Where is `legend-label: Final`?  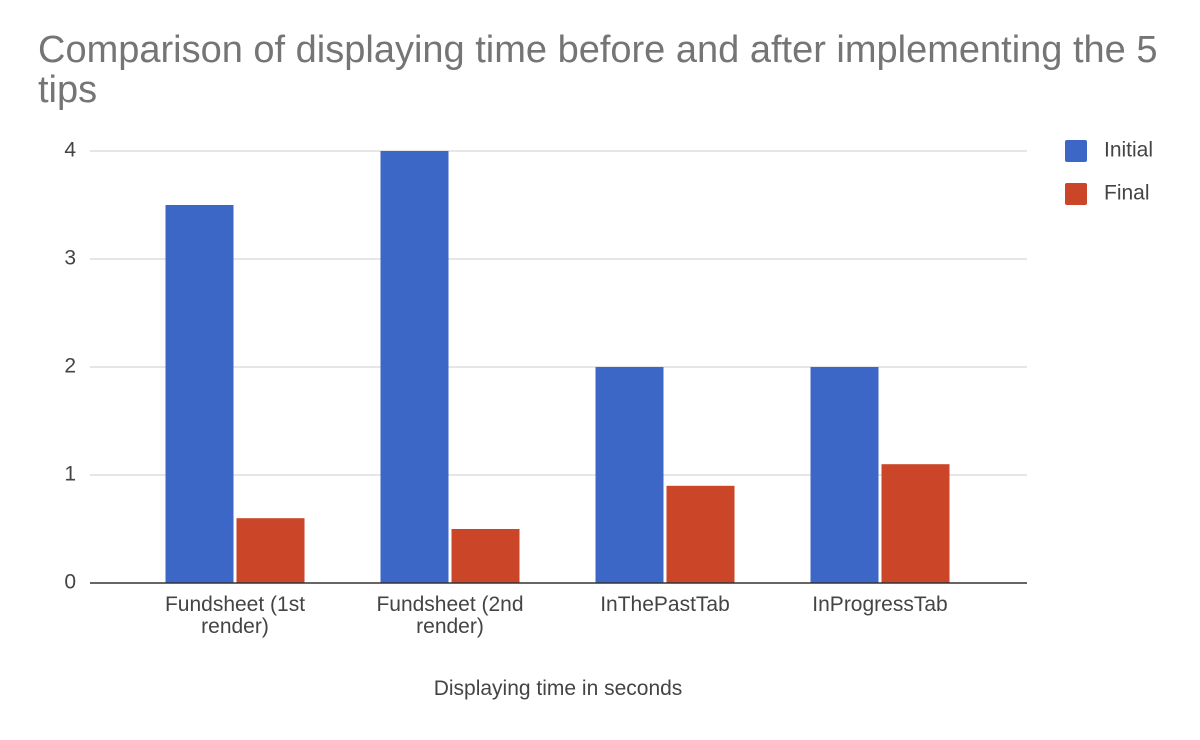 legend-label: Final is located at coordinates (1127, 193).